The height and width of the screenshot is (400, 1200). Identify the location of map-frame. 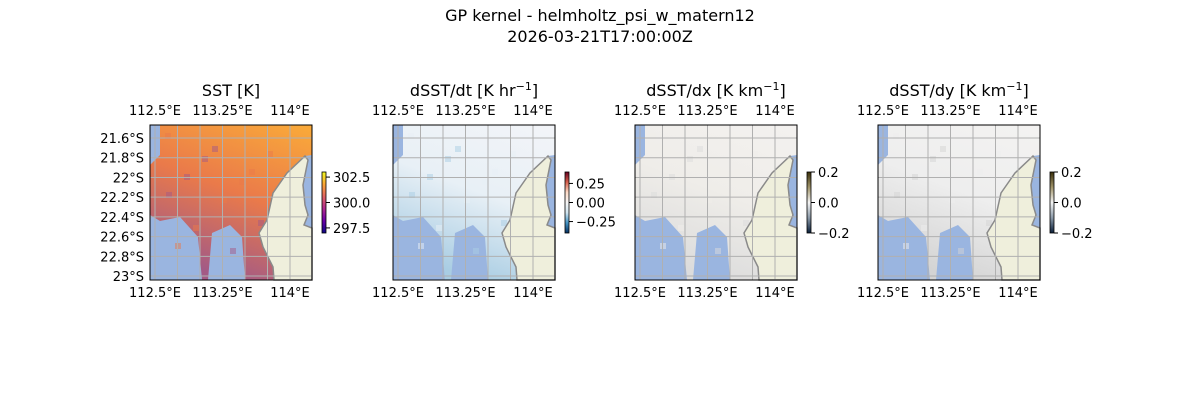
(474, 202).